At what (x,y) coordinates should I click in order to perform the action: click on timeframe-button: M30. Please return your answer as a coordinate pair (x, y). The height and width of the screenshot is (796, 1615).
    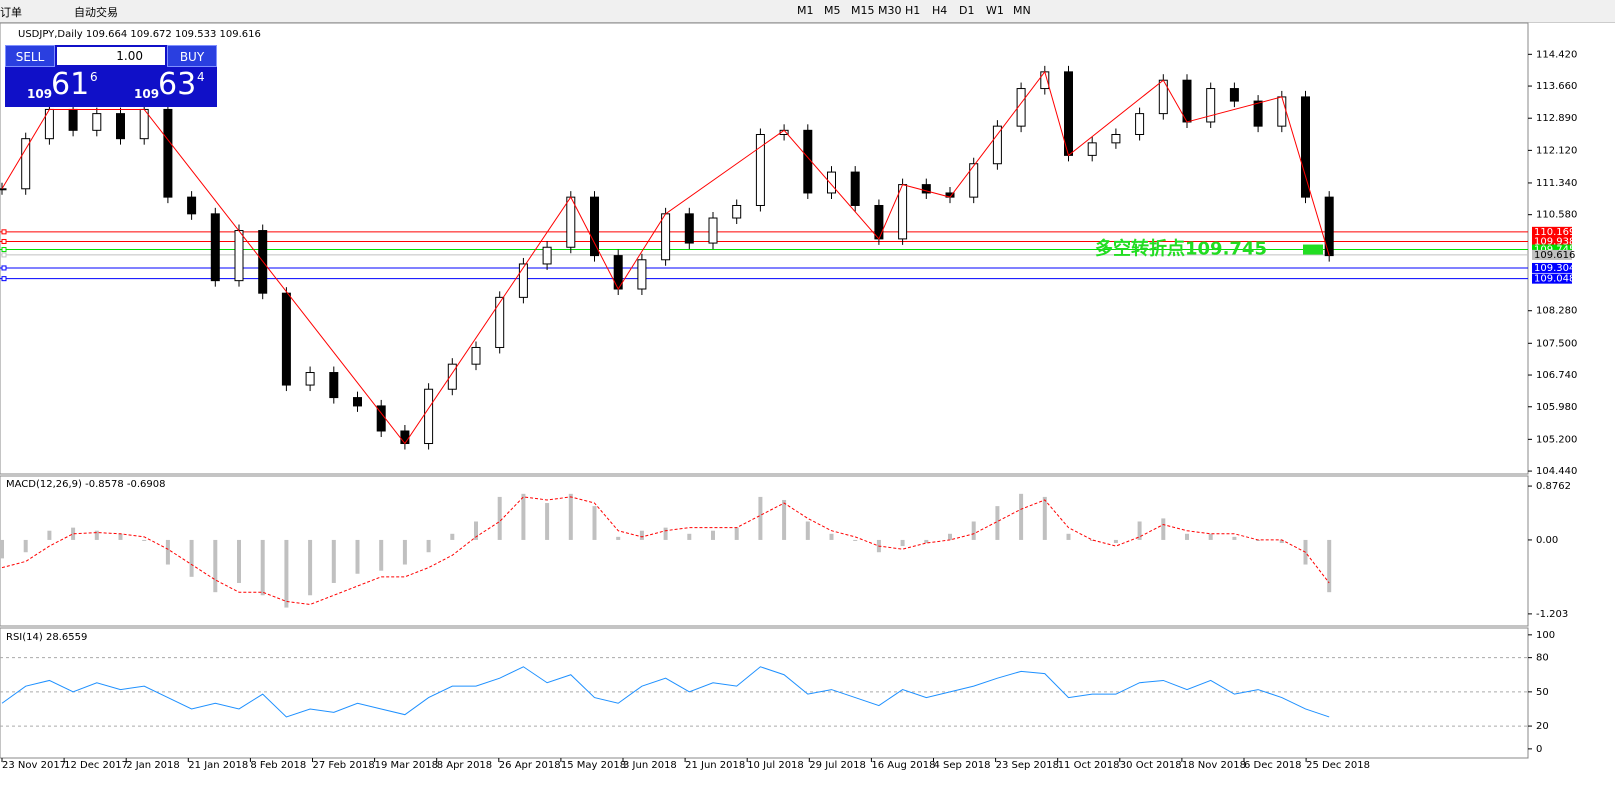
    Looking at the image, I should click on (890, 10).